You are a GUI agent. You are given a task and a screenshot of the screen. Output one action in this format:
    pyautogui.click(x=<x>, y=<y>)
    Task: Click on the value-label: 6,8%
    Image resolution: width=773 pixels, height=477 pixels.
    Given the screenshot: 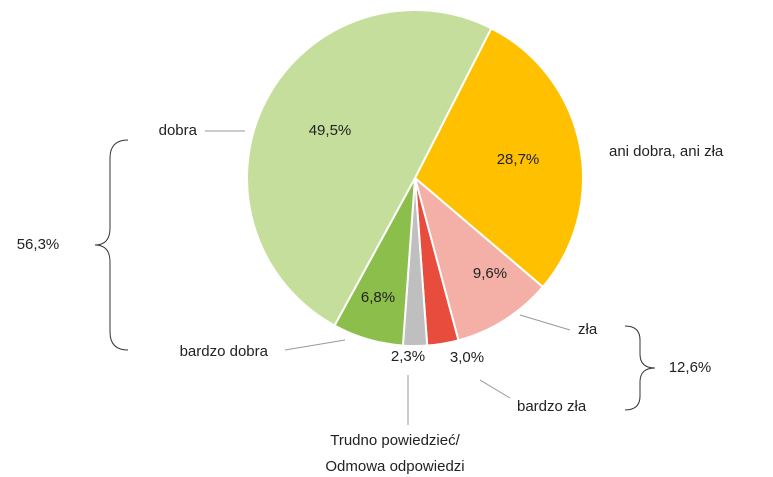 What is the action you would take?
    pyautogui.click(x=378, y=297)
    